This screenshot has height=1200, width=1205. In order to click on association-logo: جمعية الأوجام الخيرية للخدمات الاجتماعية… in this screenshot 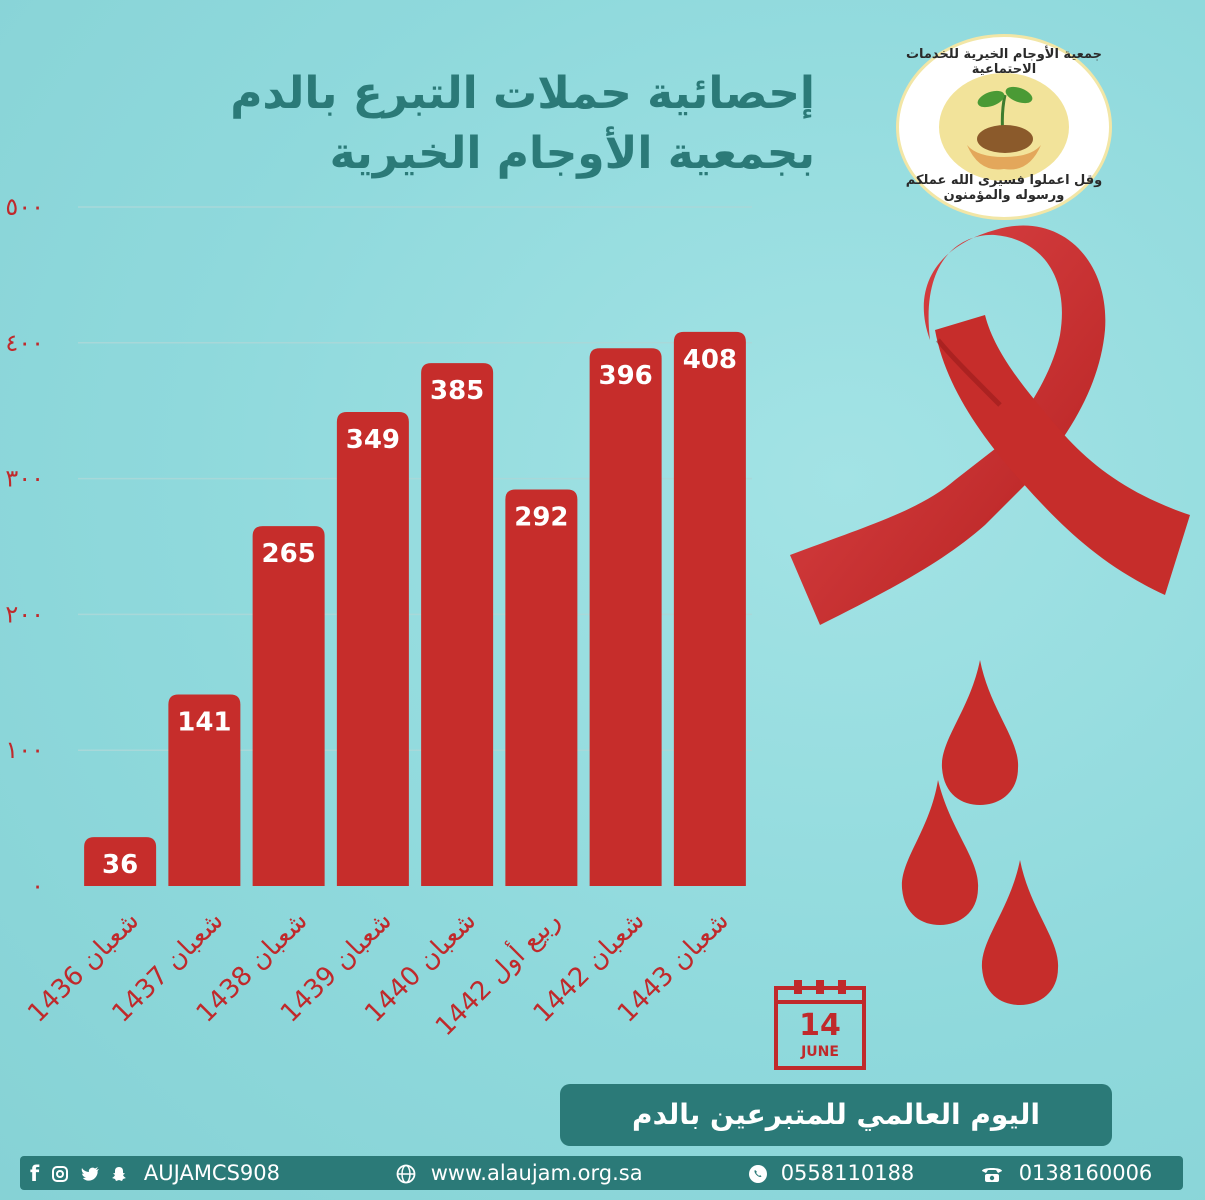, I will do `click(1004, 127)`.